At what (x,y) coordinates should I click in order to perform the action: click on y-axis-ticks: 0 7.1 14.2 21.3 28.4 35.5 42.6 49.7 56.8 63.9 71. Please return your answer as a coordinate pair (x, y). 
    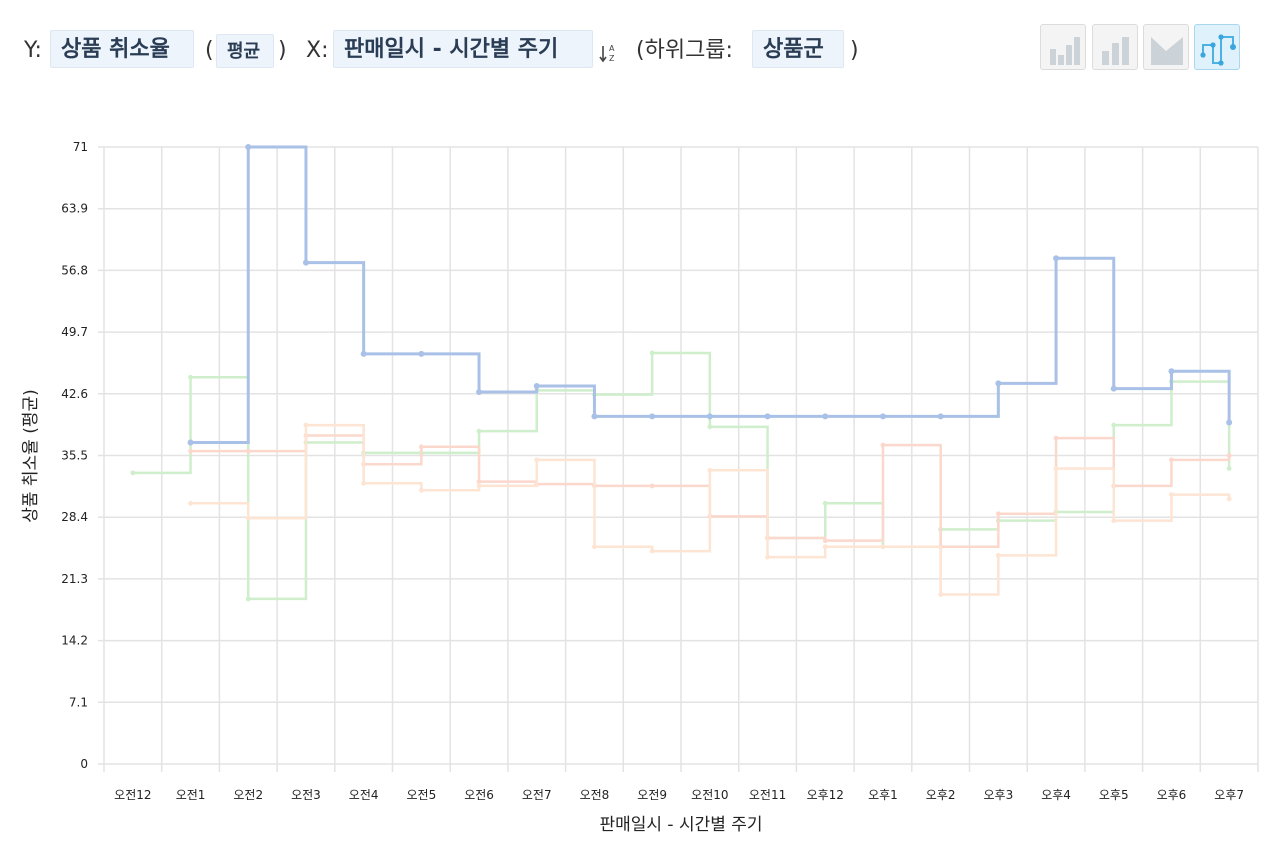
    Looking at the image, I should click on (74, 455).